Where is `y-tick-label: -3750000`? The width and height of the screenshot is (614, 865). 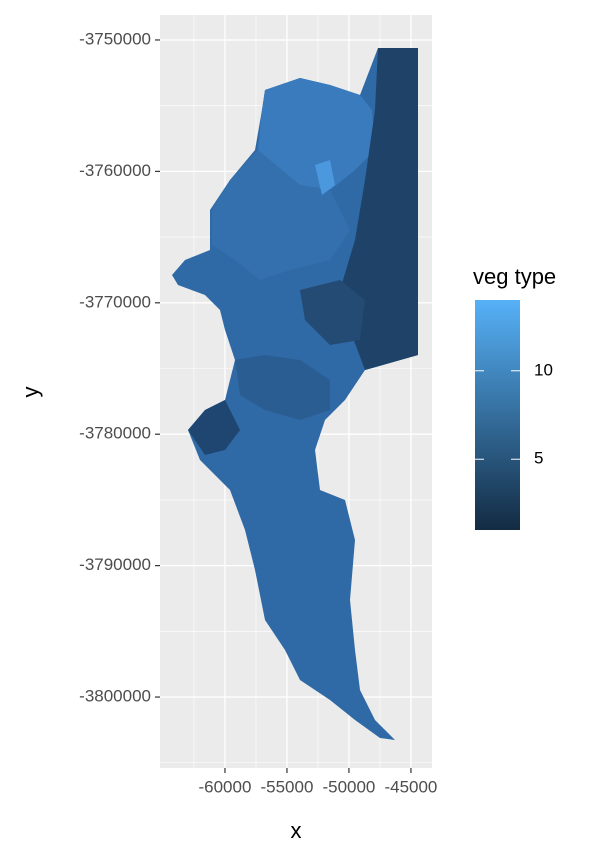 y-tick-label: -3750000 is located at coordinates (115, 38).